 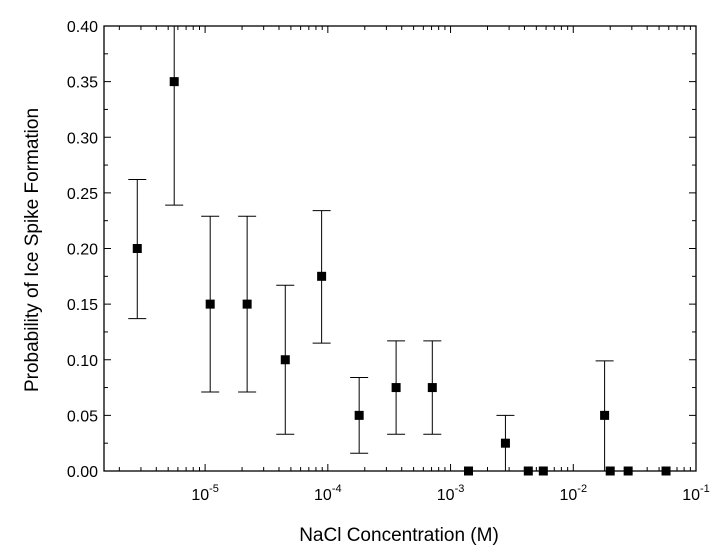 I want to click on x-tick-label: 10⁻⁵, so click(x=205, y=493).